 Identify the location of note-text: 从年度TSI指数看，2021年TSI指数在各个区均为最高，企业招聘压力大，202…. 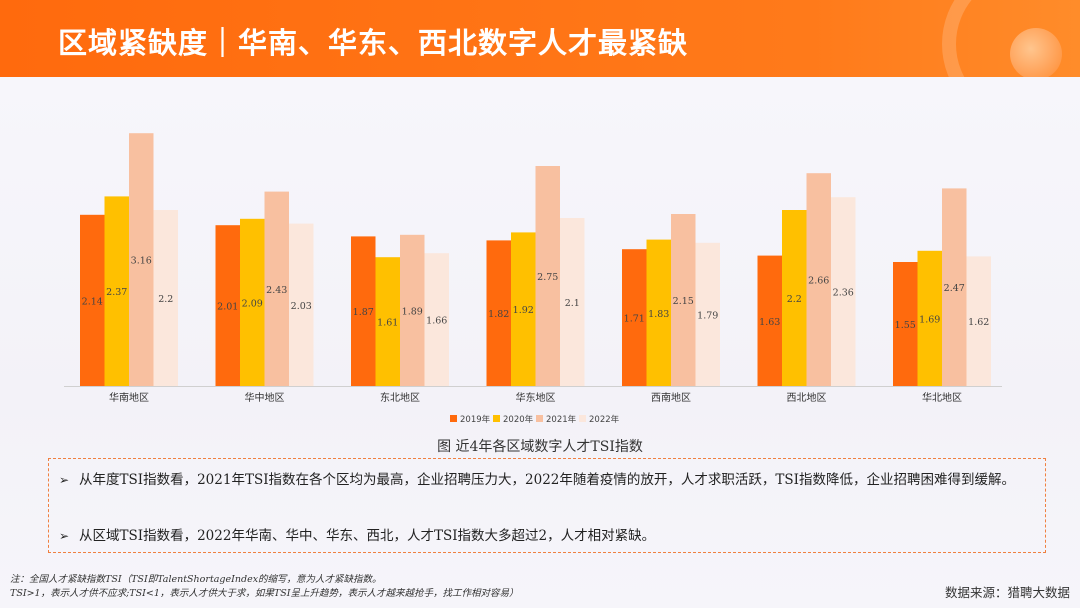
(547, 480).